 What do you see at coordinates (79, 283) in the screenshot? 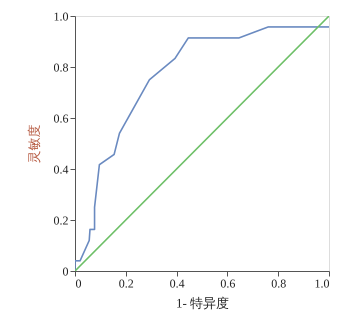
I see `x-tick-label: 0` at bounding box center [79, 283].